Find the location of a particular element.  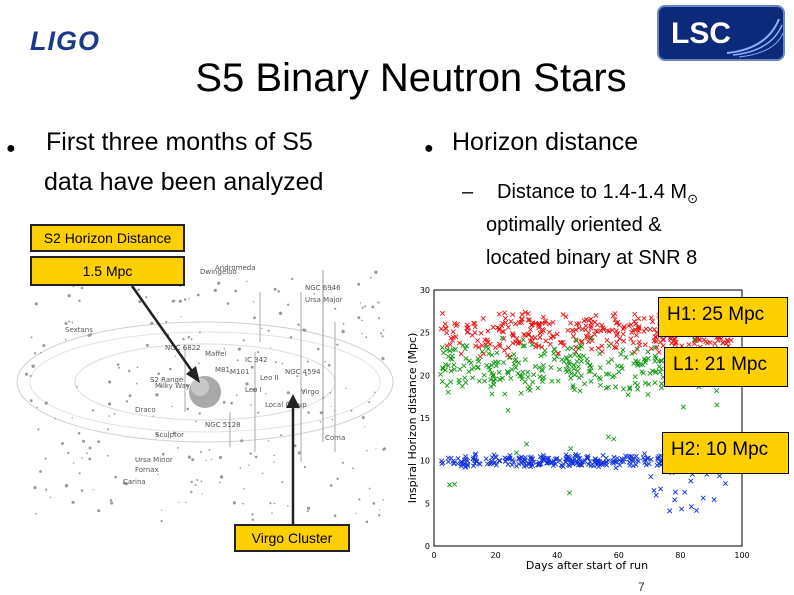

y-tick-label: 25 is located at coordinates (425, 333).